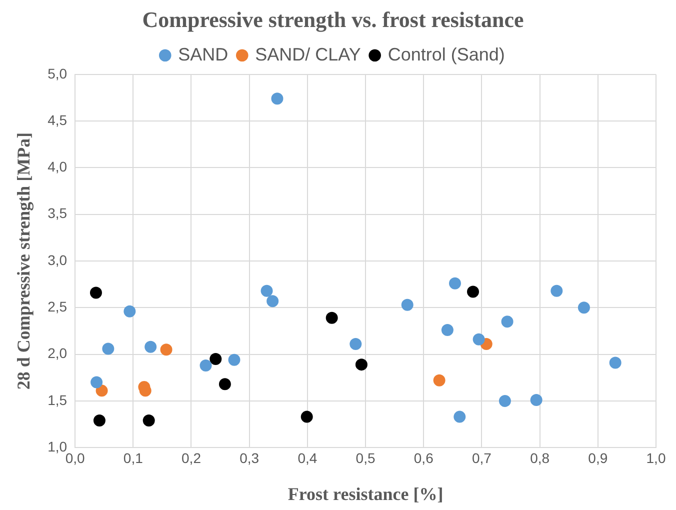  I want to click on y-tick-label: 2,0, so click(58, 353).